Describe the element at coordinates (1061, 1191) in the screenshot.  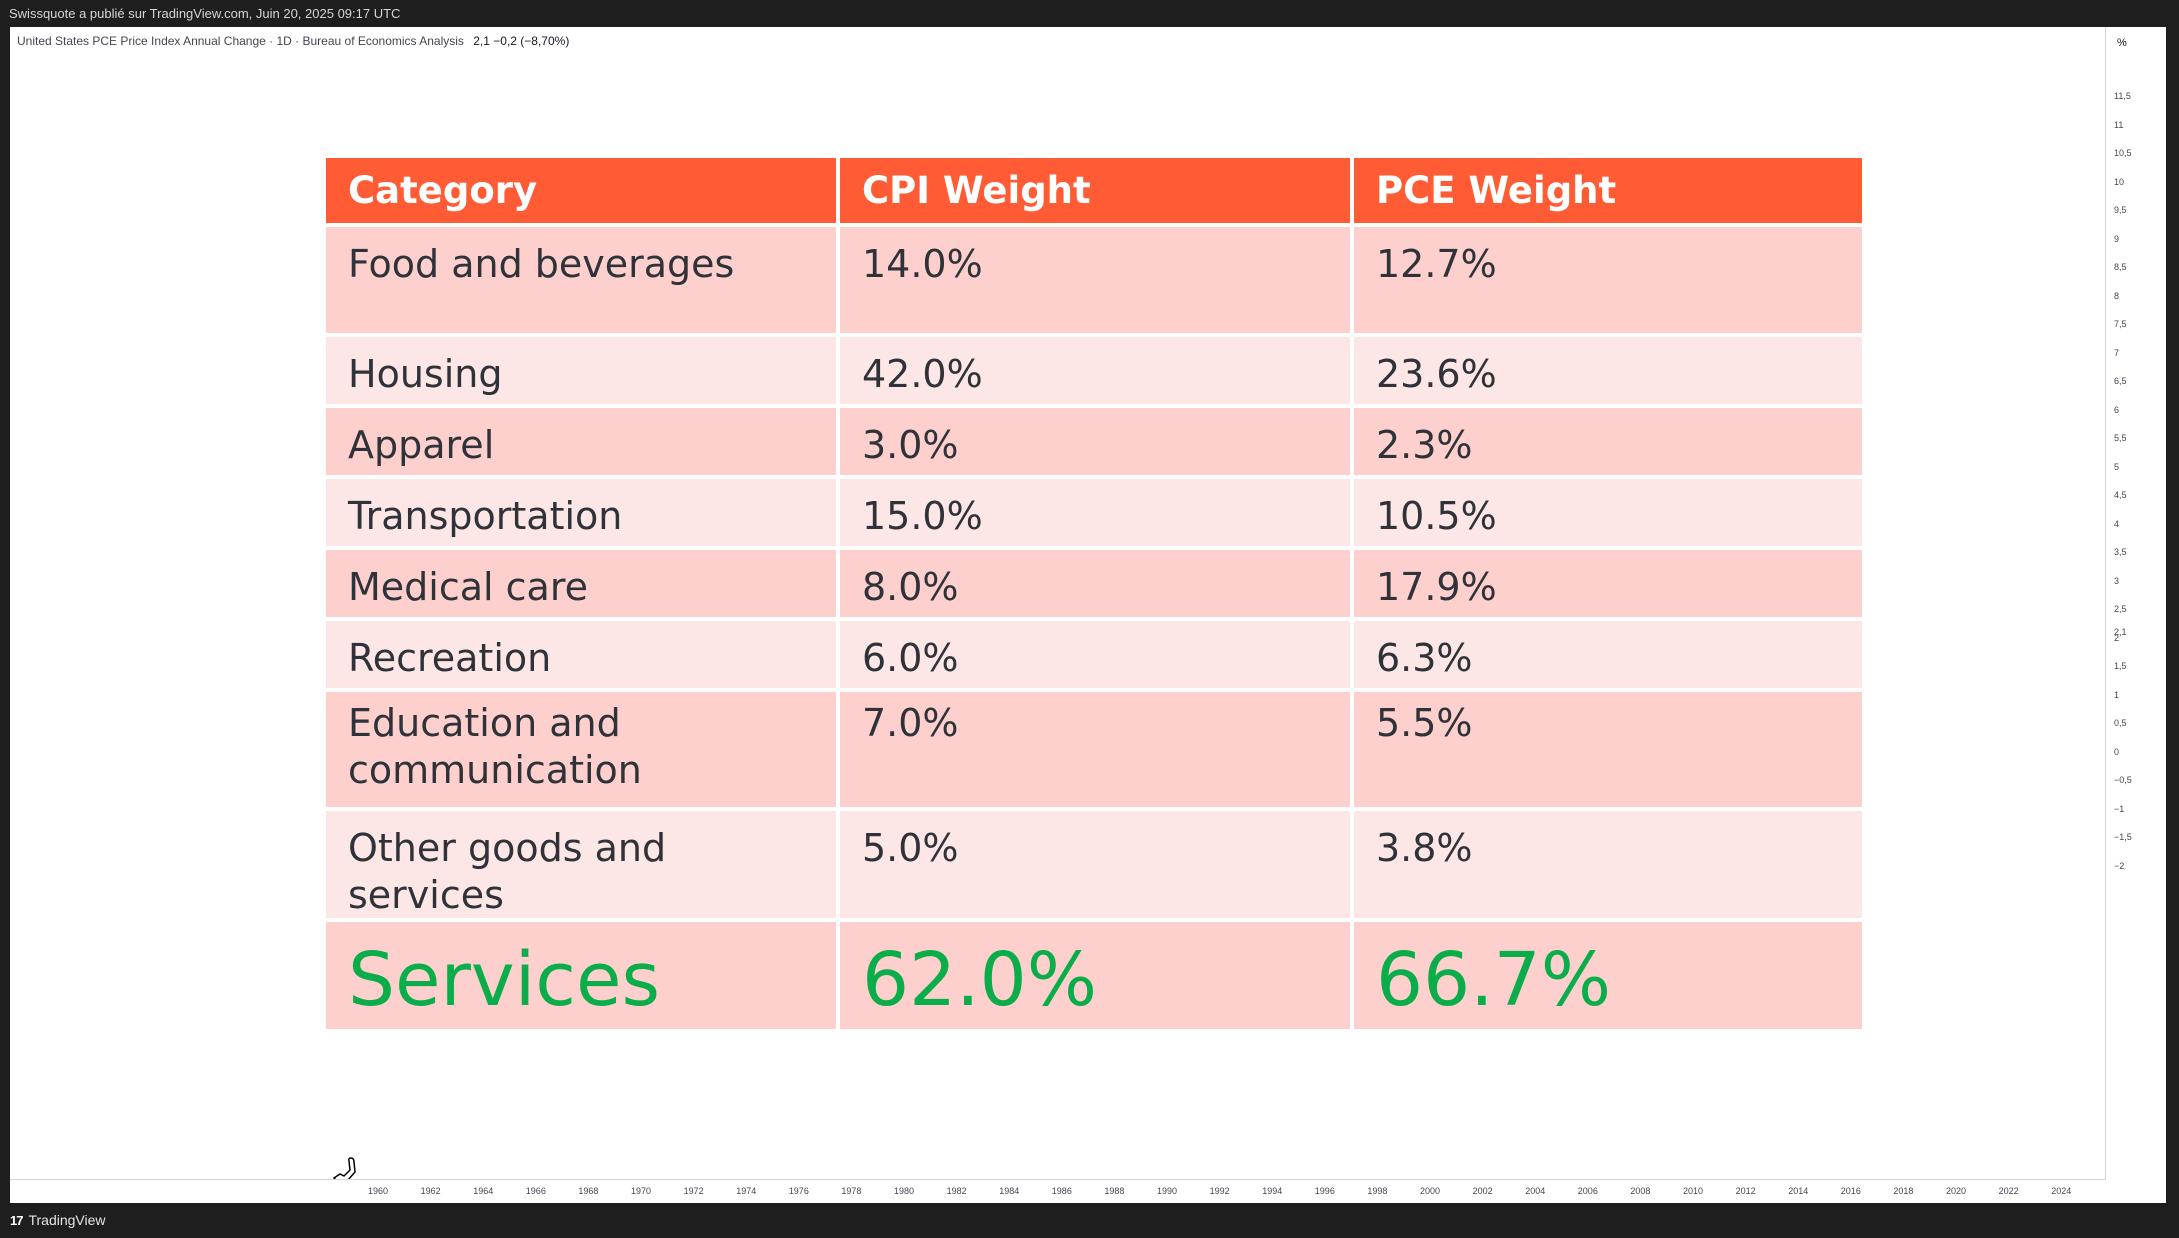
I see `time-tick-label: 1986` at that location.